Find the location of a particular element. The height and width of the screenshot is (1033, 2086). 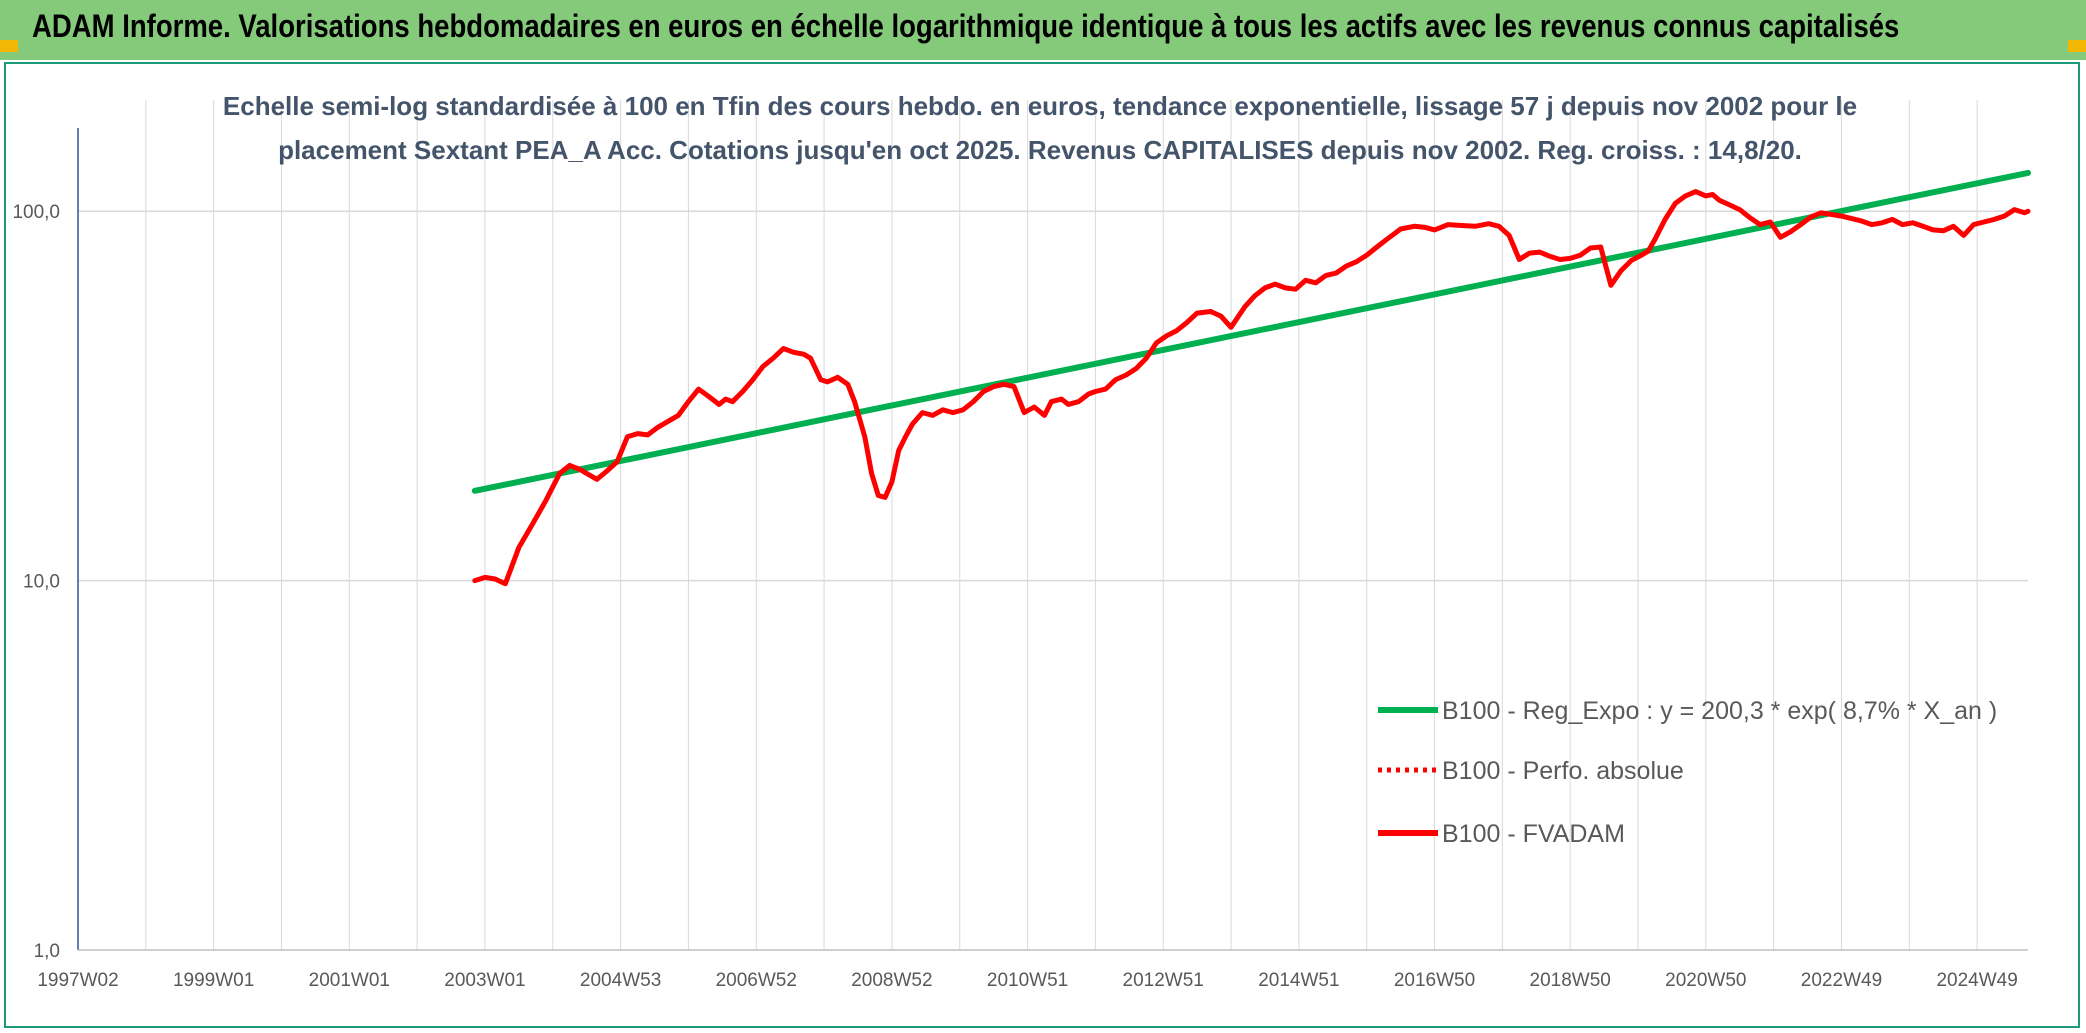

x-tick-label: 2004W53 is located at coordinates (620, 980).